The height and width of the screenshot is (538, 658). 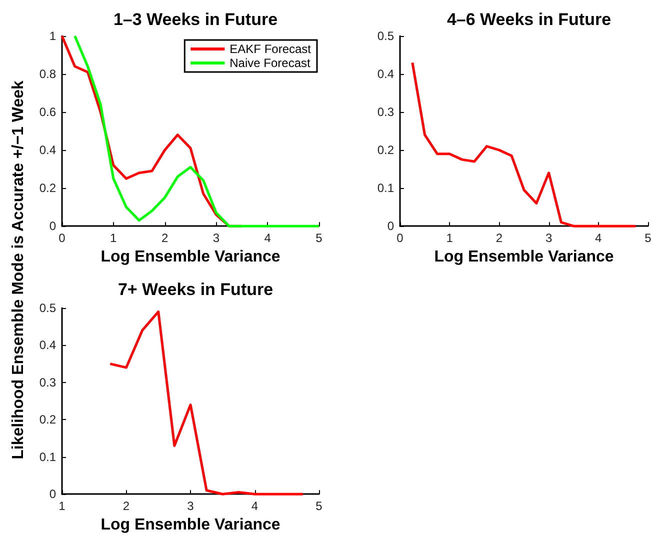 What do you see at coordinates (529, 19) in the screenshot?
I see `chart-title: 4–6 Weeks in Future` at bounding box center [529, 19].